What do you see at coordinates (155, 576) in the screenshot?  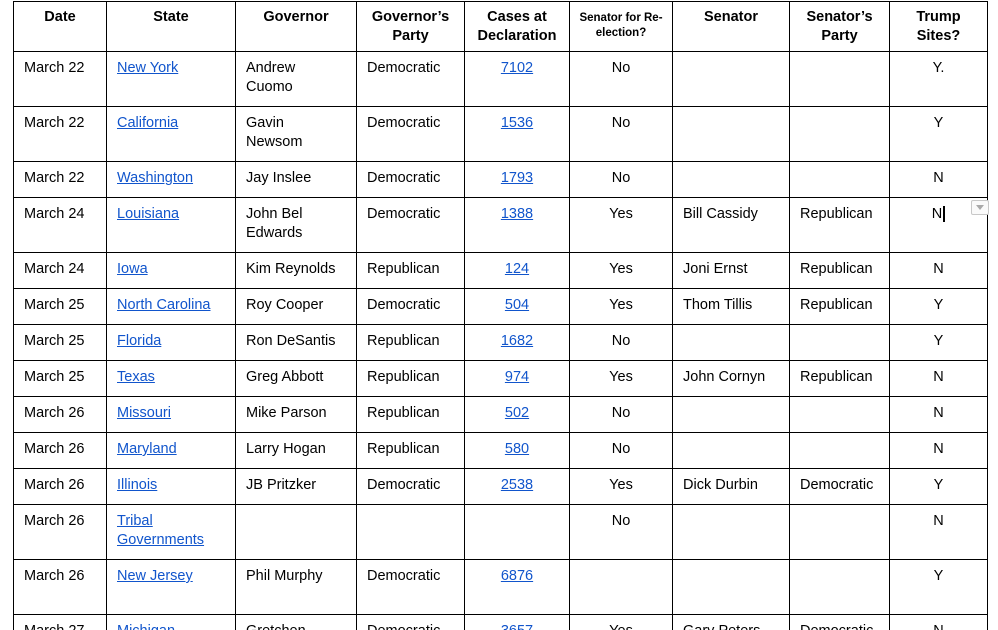 I see `state-link: New Jersey` at bounding box center [155, 576].